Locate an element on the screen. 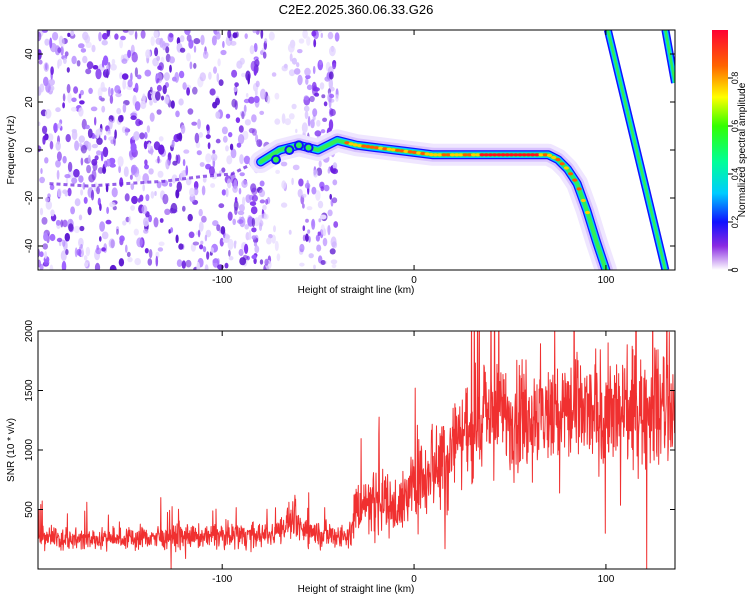 Image resolution: width=750 pixels, height=600 pixels. signal-blob-core is located at coordinates (275, 159).